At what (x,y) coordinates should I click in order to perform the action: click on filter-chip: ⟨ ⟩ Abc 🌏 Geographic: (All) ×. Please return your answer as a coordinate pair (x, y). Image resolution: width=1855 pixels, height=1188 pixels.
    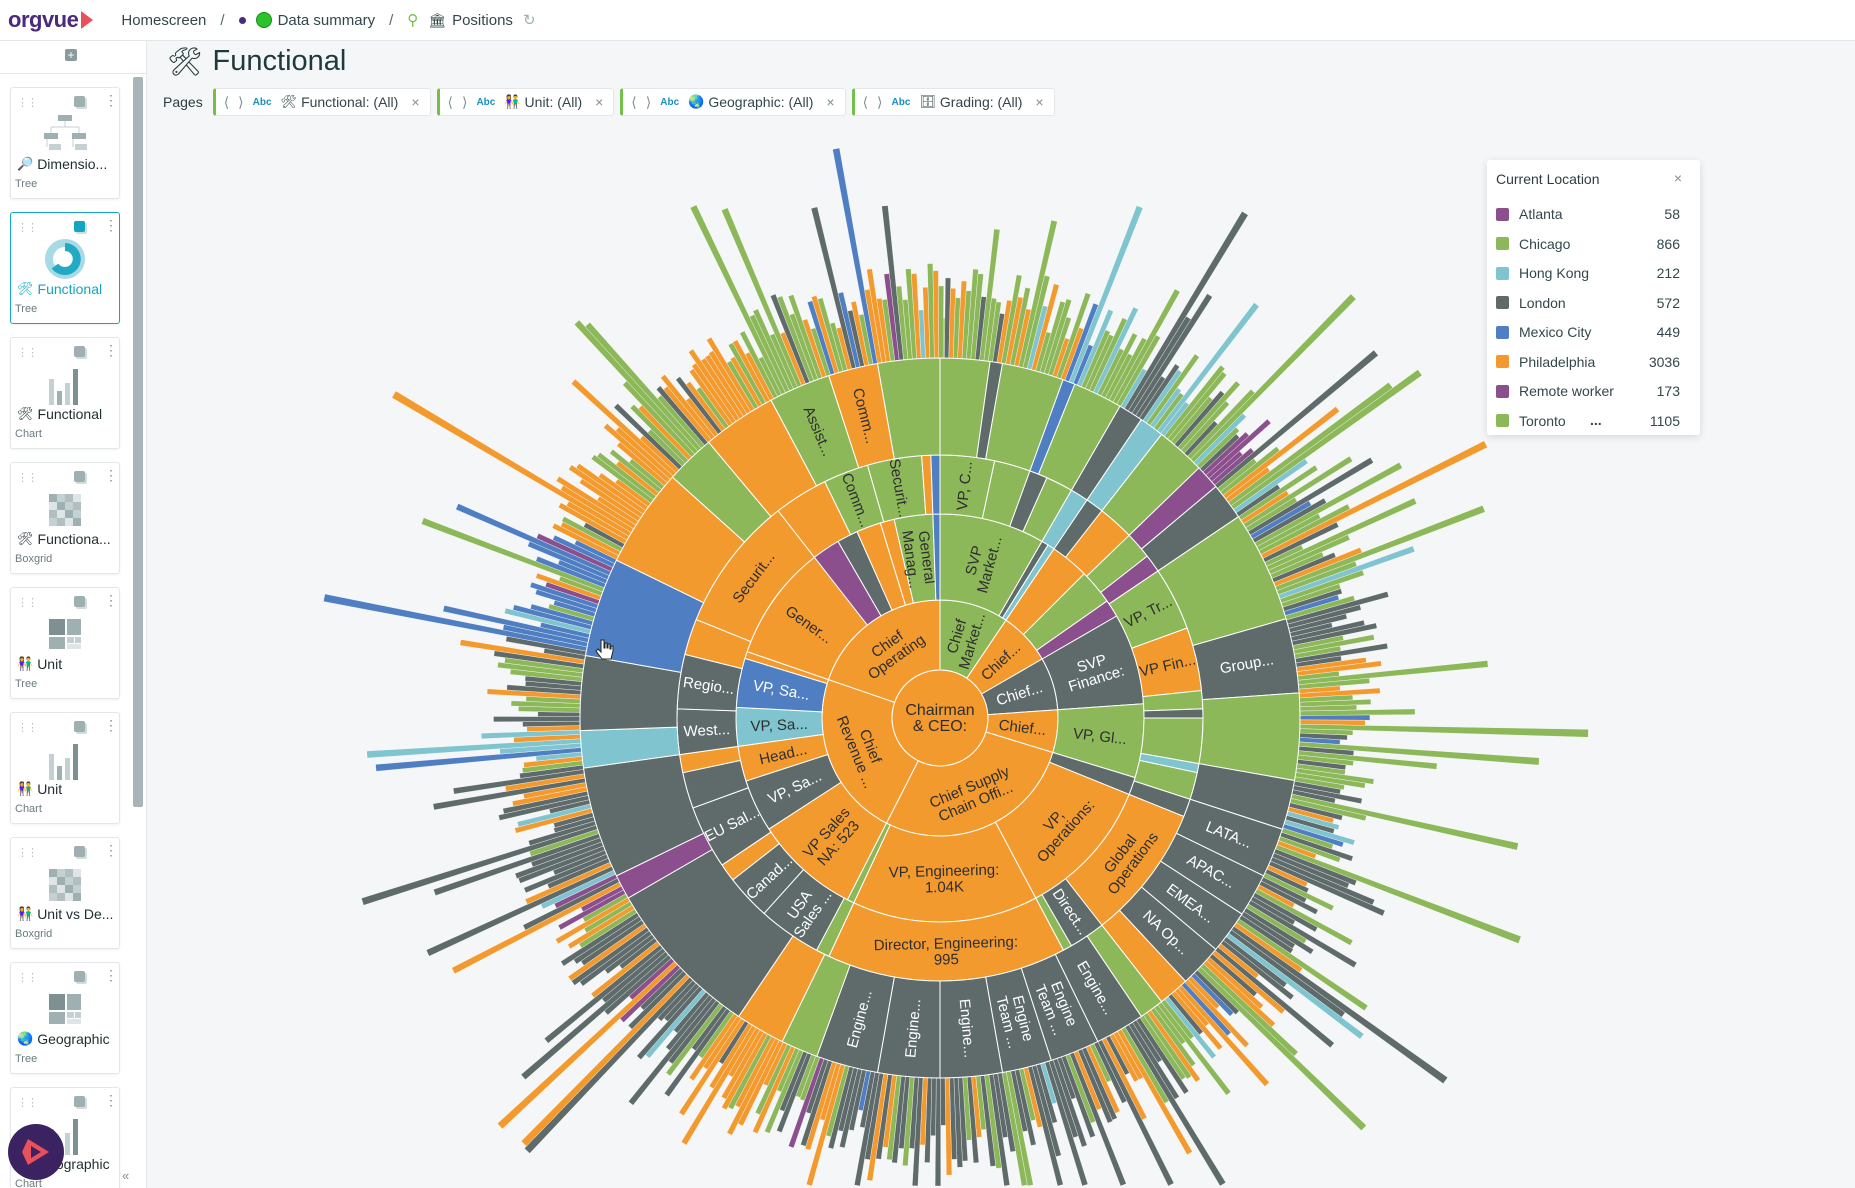
    Looking at the image, I should click on (733, 102).